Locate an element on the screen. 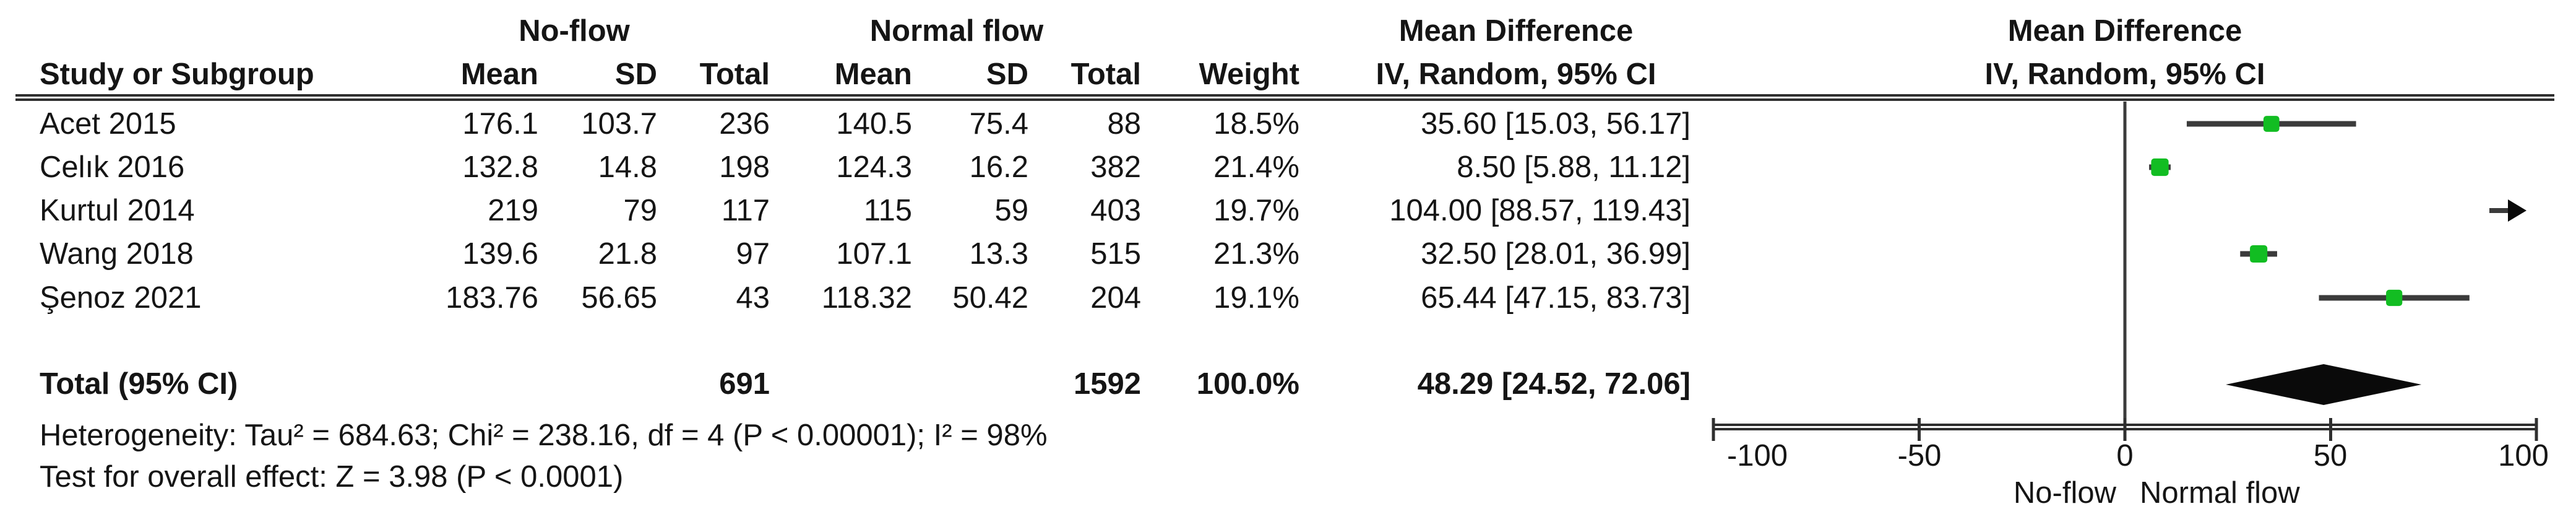 The image size is (2576, 527). weight-cell: 19.7% is located at coordinates (1256, 210).